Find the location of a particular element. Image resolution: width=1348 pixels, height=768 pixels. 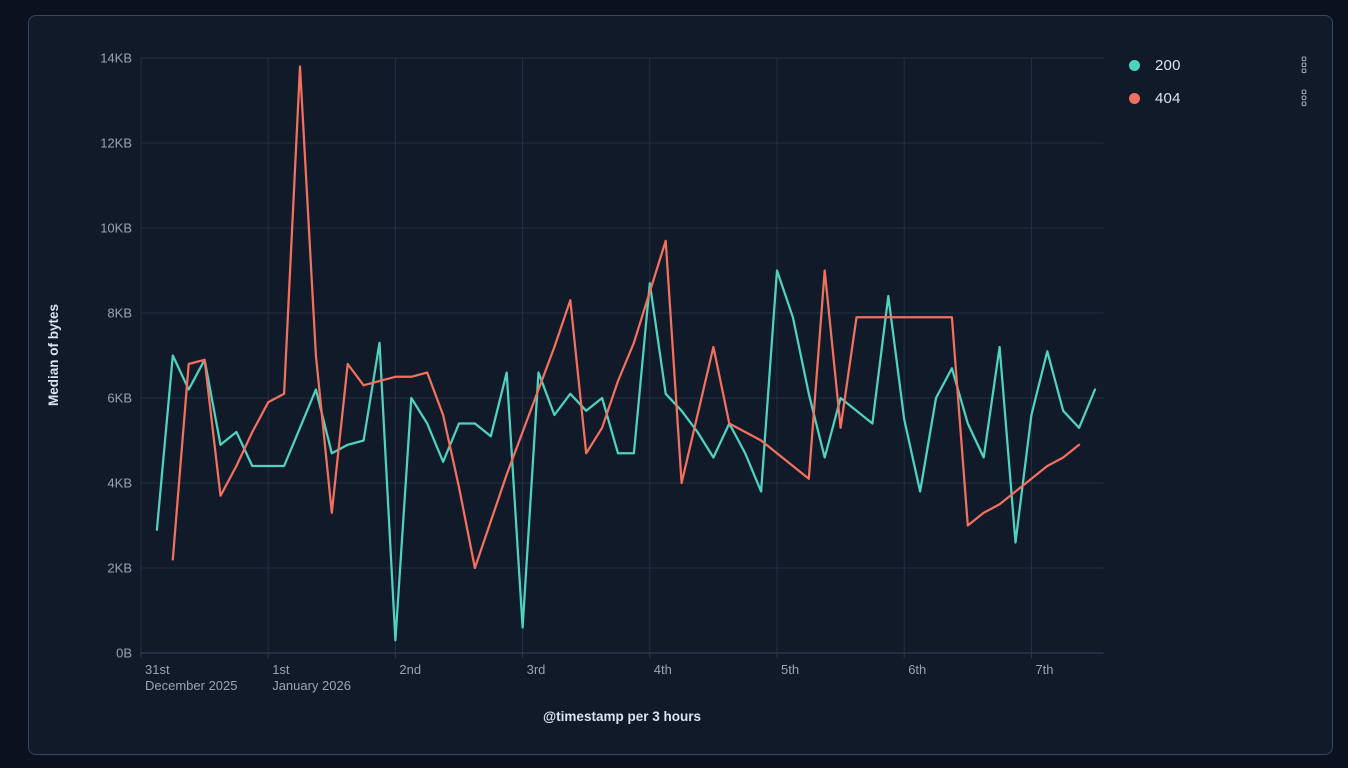

x-tick-label: 31st is located at coordinates (157, 669).